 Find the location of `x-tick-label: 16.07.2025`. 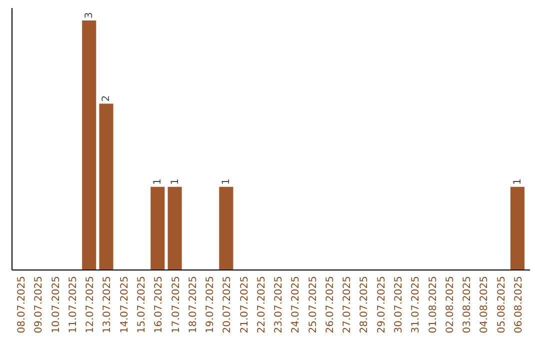

x-tick-label: 16.07.2025 is located at coordinates (159, 305).